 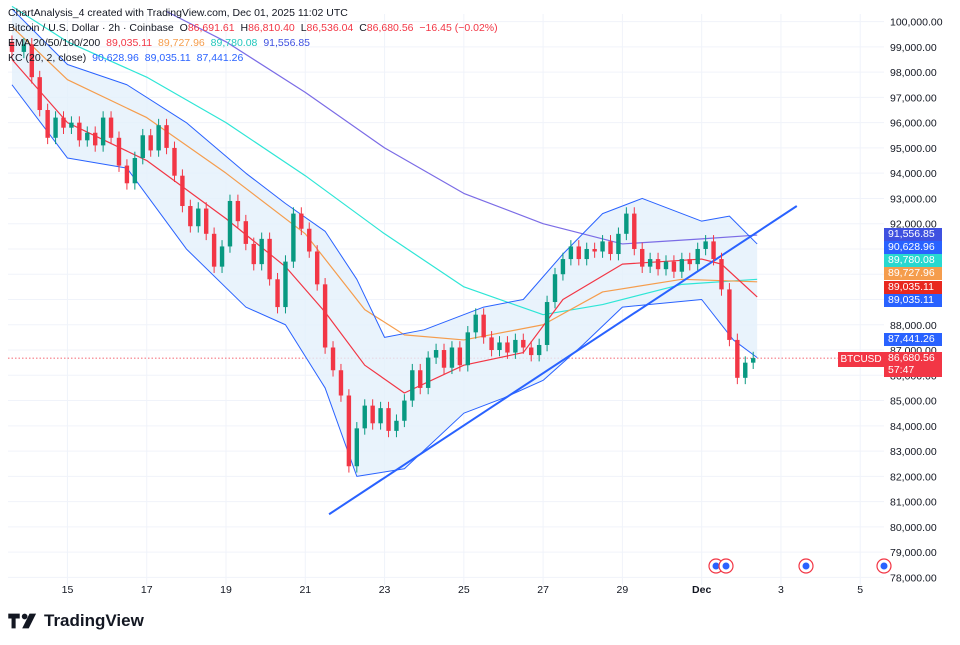 I want to click on y-tick-label: 100,000.00, so click(x=916, y=23).